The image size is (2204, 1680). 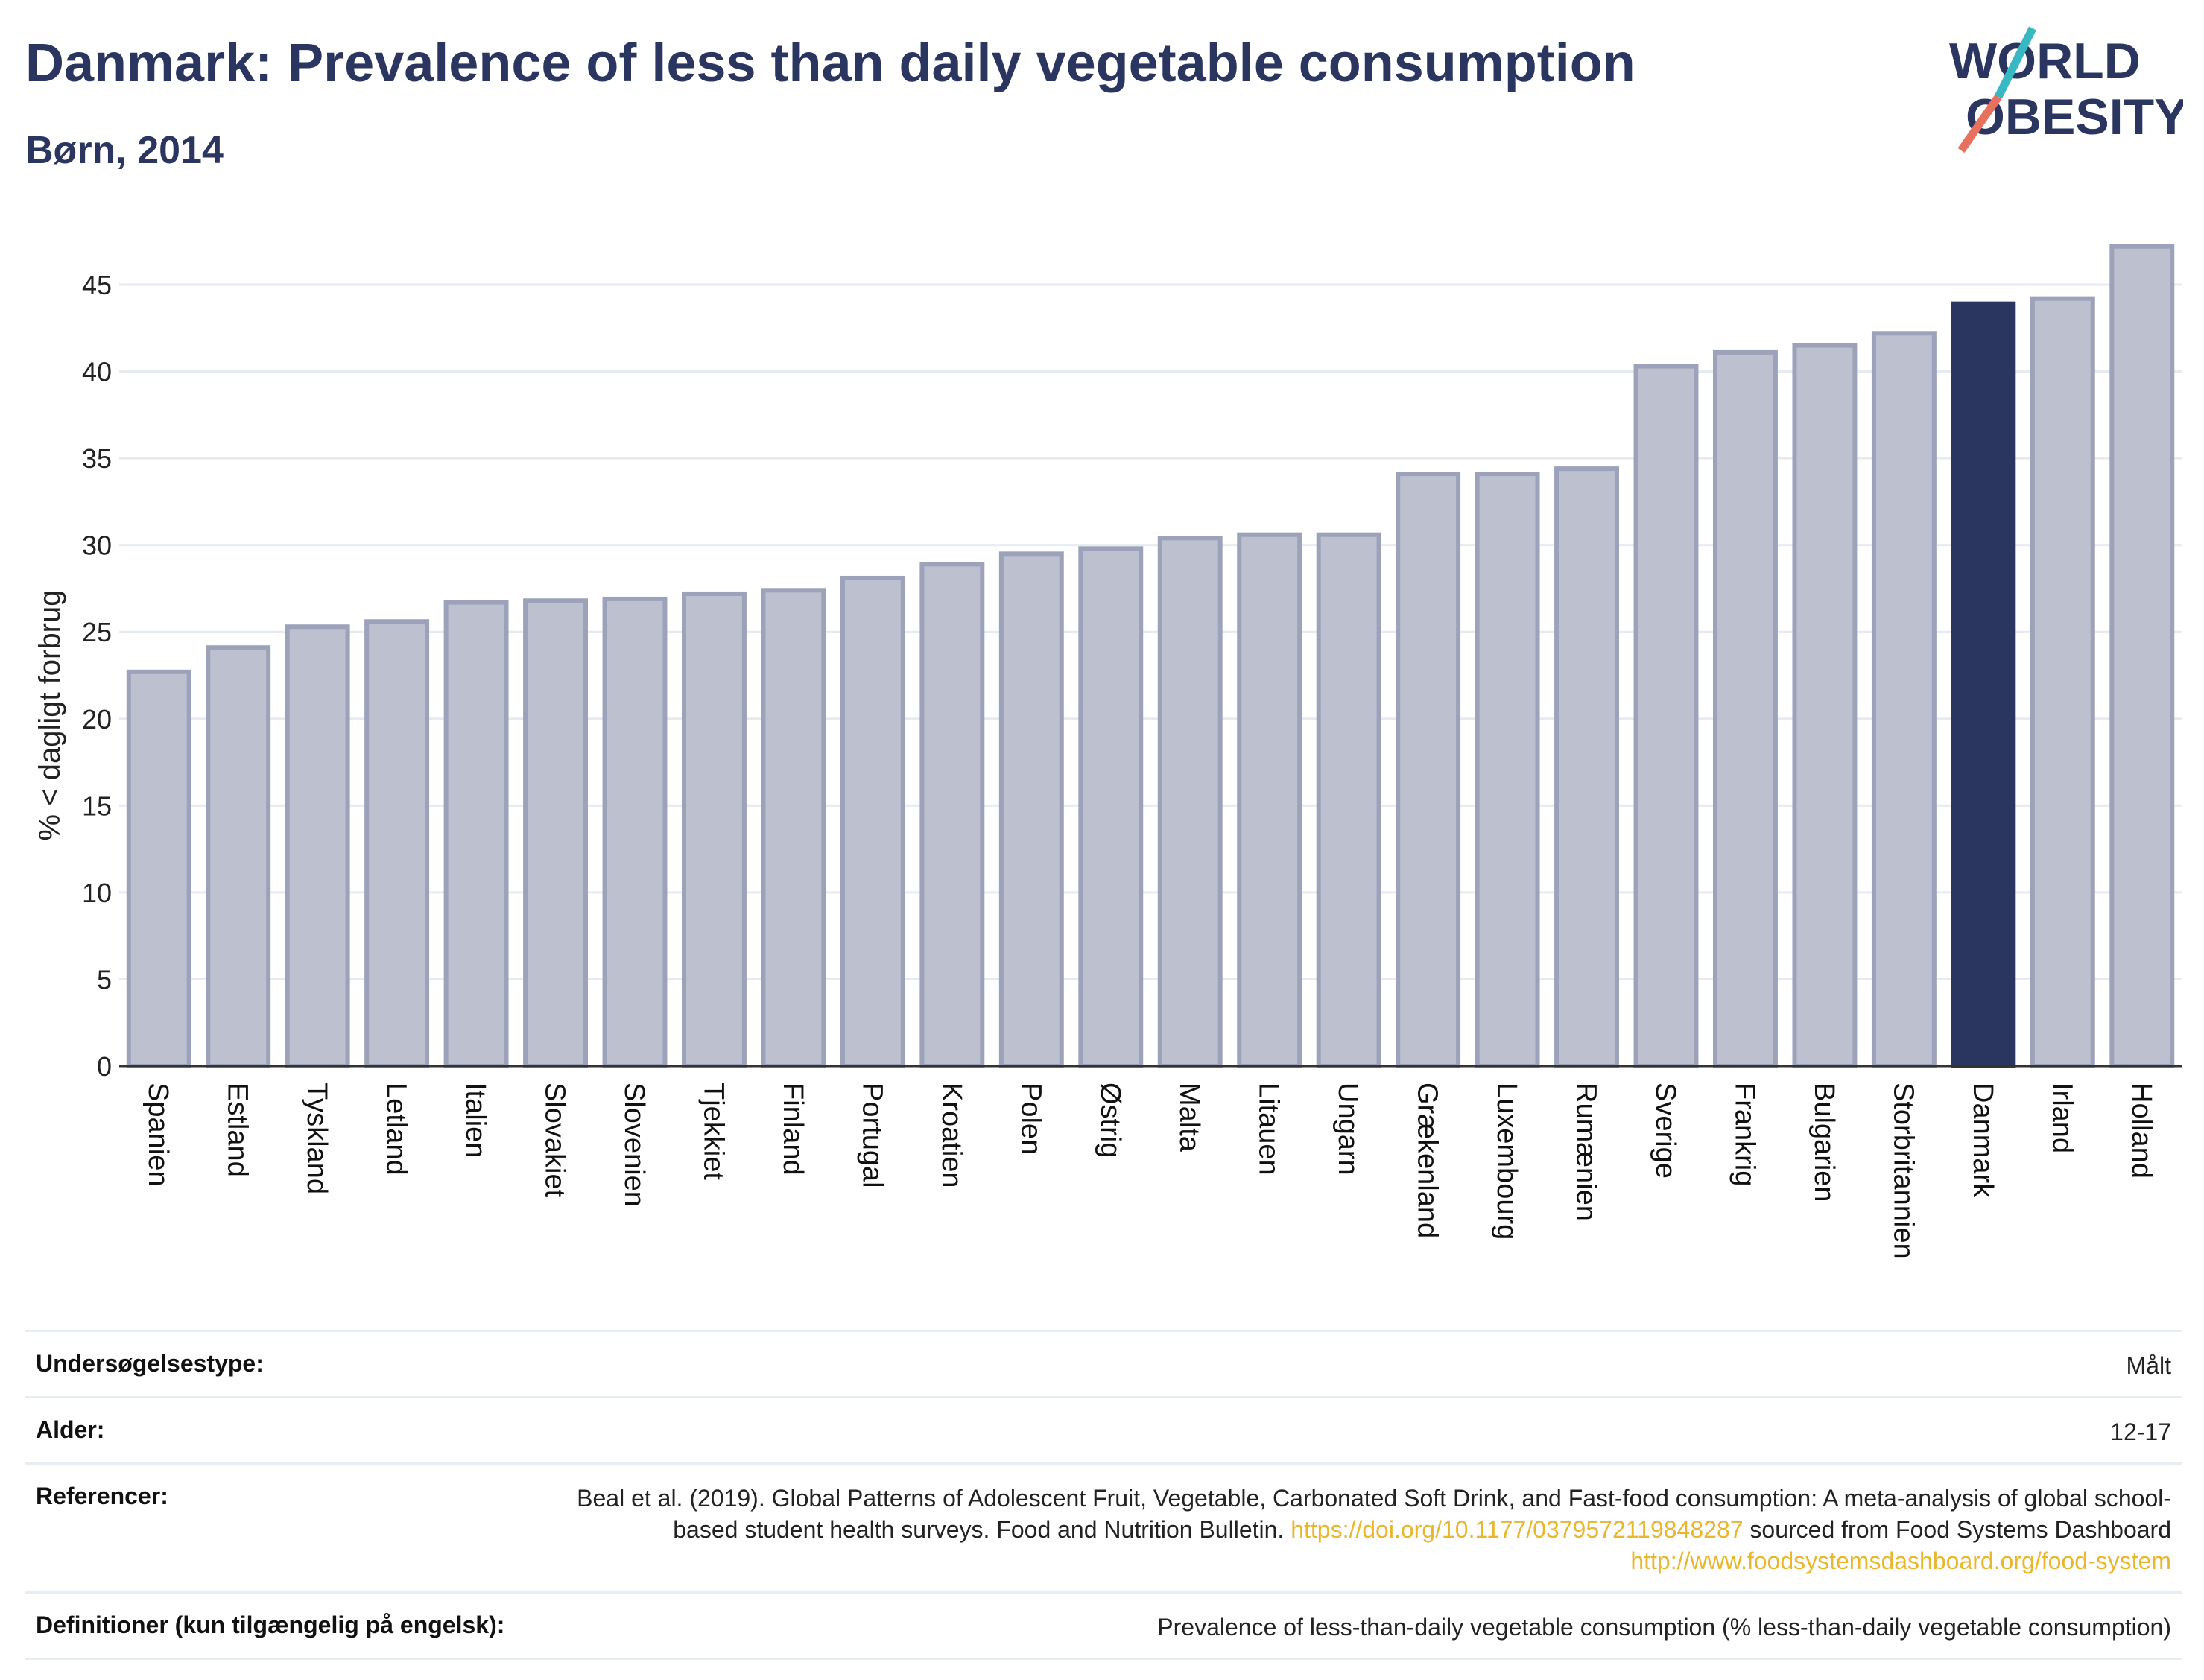 I want to click on bar-frankrig, so click(x=1745, y=708).